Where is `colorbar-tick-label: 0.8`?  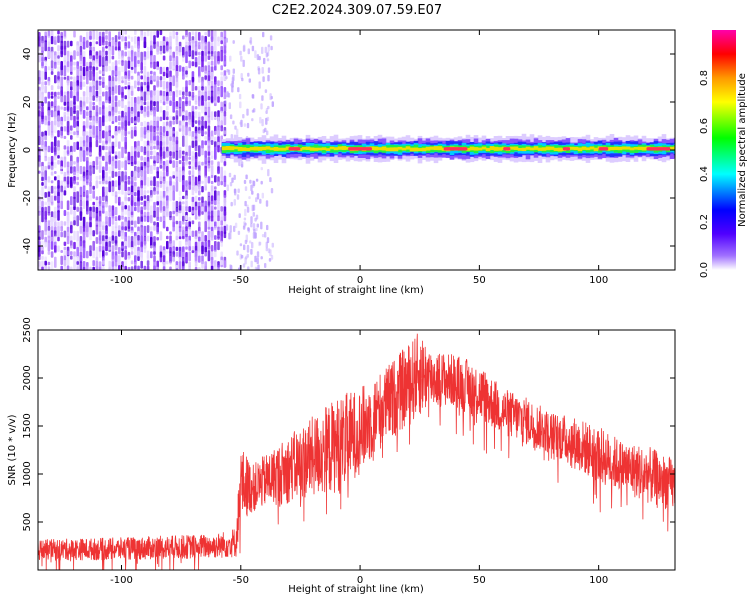
colorbar-tick-label: 0.8 is located at coordinates (704, 78).